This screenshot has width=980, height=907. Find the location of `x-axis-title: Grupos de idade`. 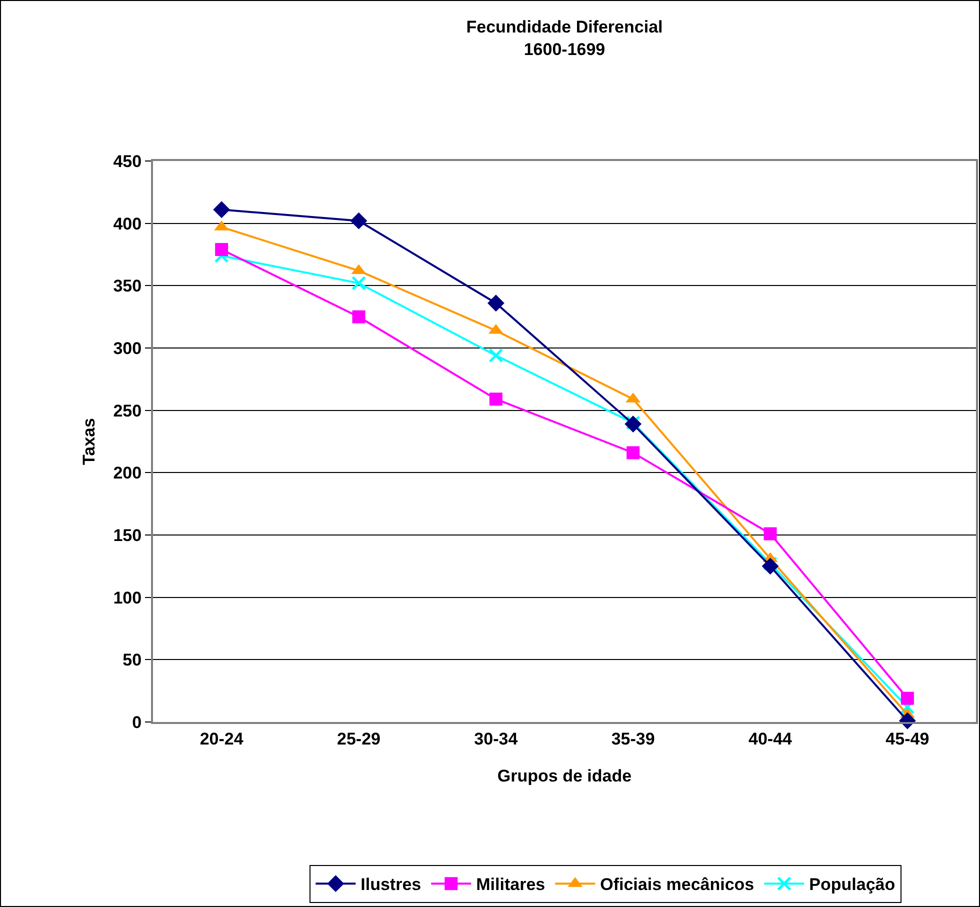

x-axis-title: Grupos de idade is located at coordinates (564, 776).